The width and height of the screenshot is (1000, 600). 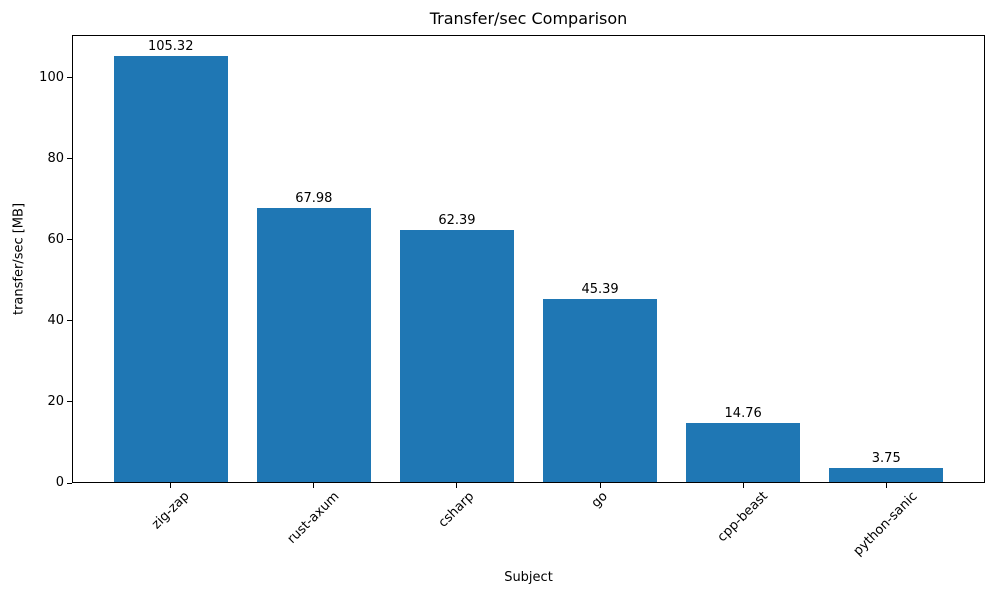 I want to click on y-tick-label: 20, so click(x=55, y=401).